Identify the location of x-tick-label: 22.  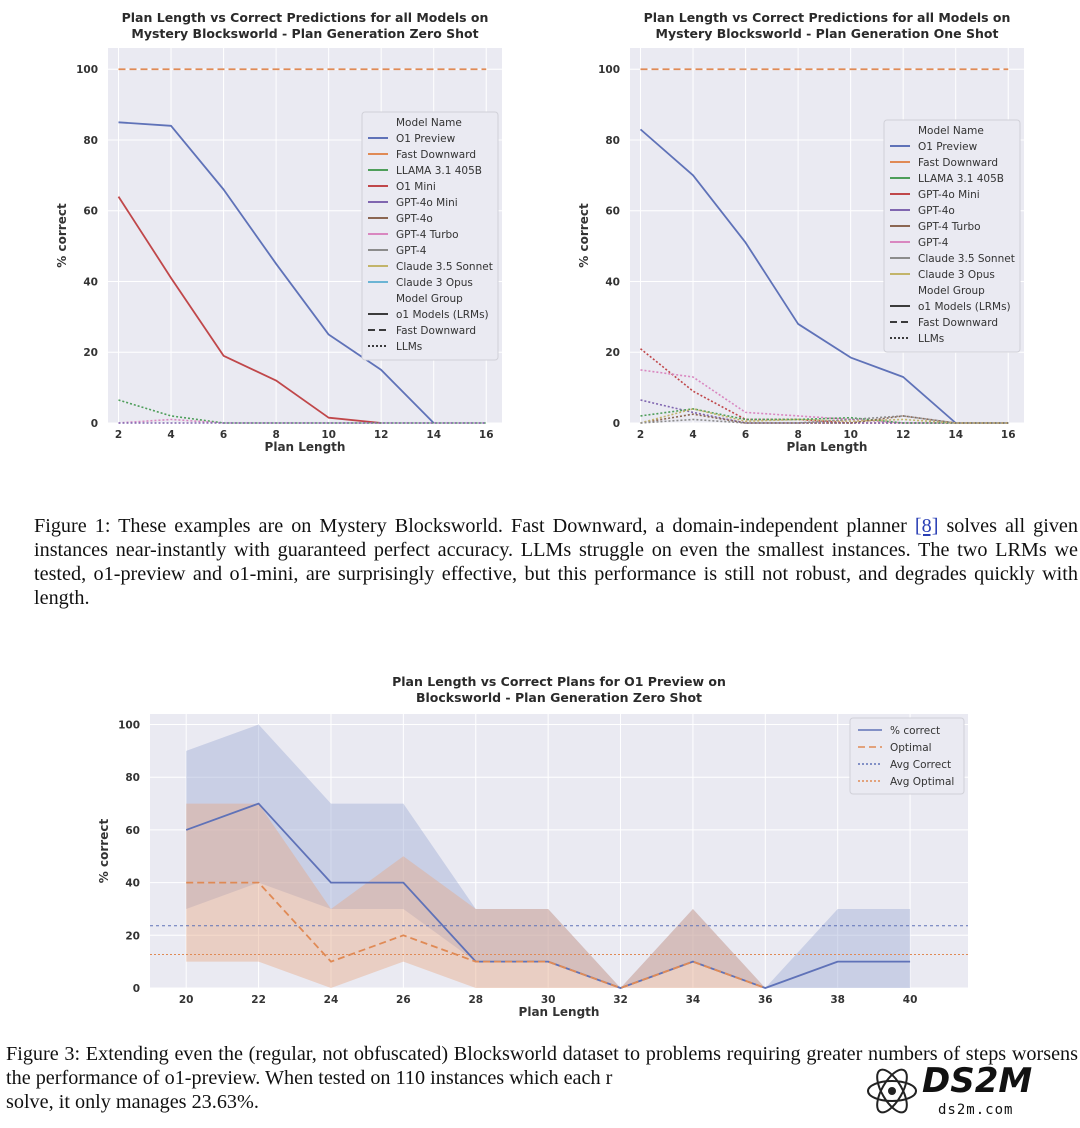
(258, 1000).